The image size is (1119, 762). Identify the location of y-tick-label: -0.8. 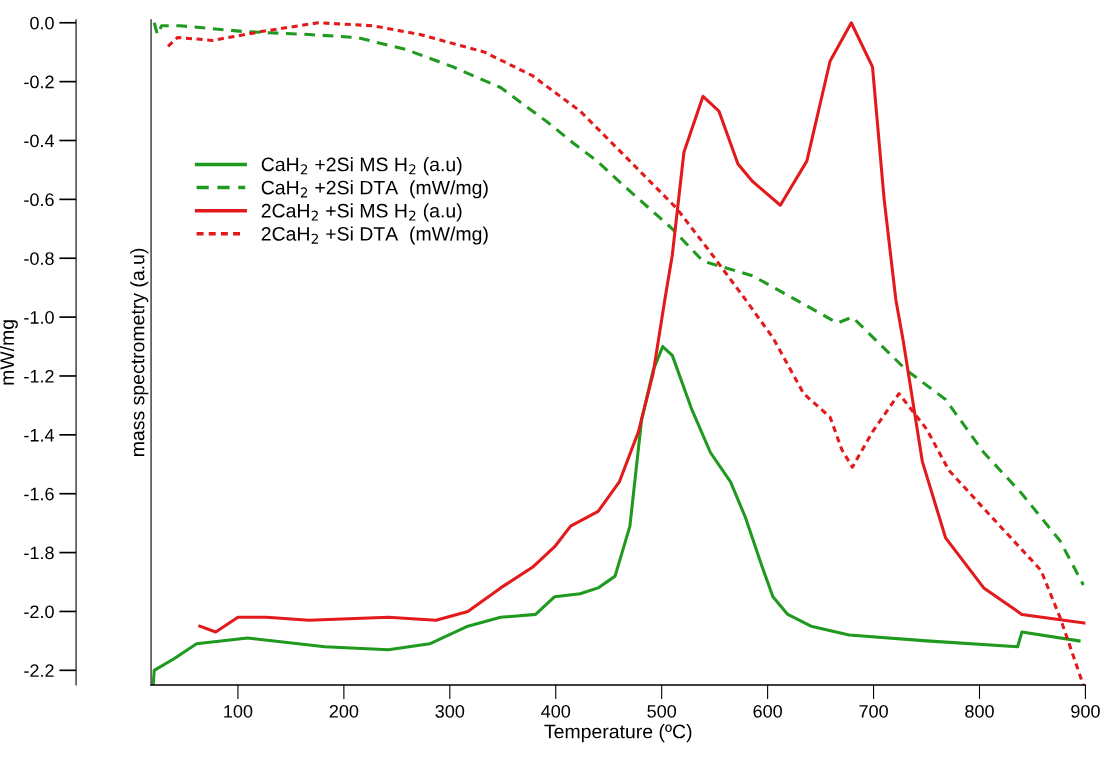
(39, 258).